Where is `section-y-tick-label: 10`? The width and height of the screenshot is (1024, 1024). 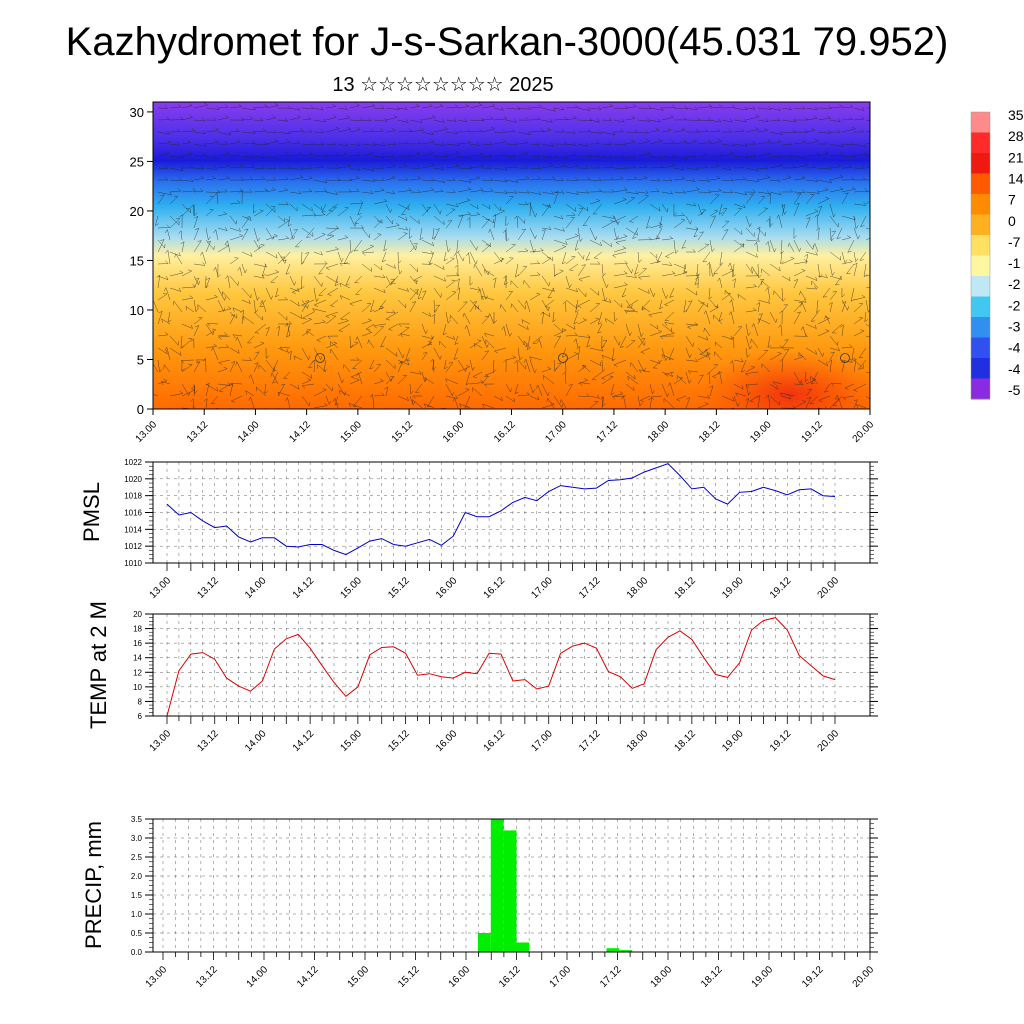 section-y-tick-label: 10 is located at coordinates (137, 310).